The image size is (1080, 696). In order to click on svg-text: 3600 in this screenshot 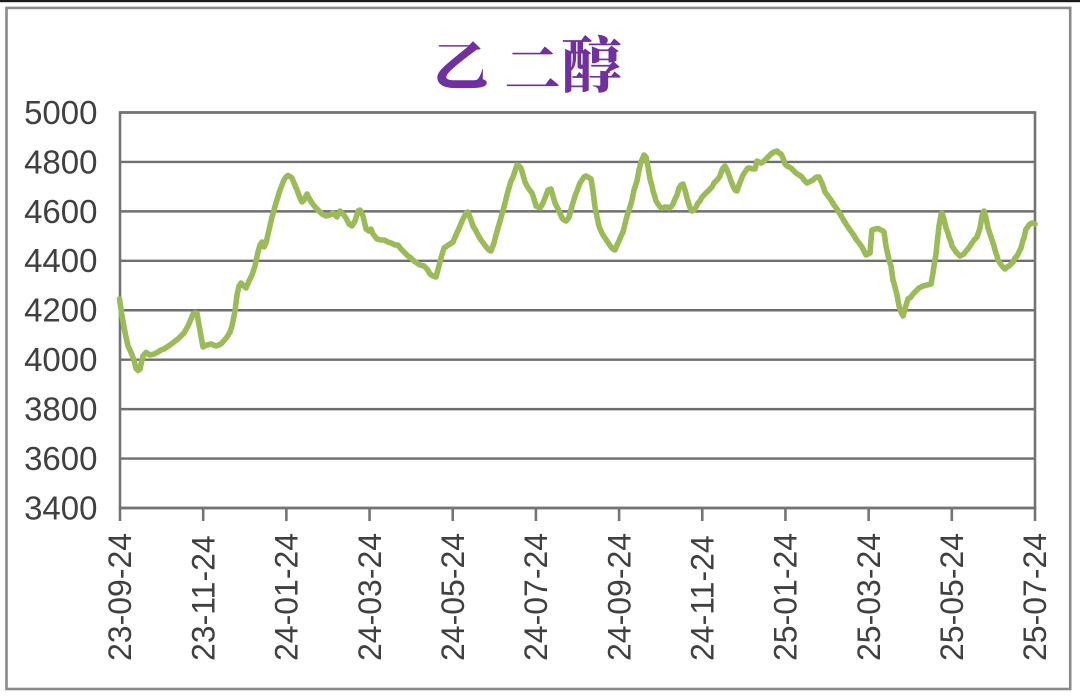, I will do `click(60, 458)`.